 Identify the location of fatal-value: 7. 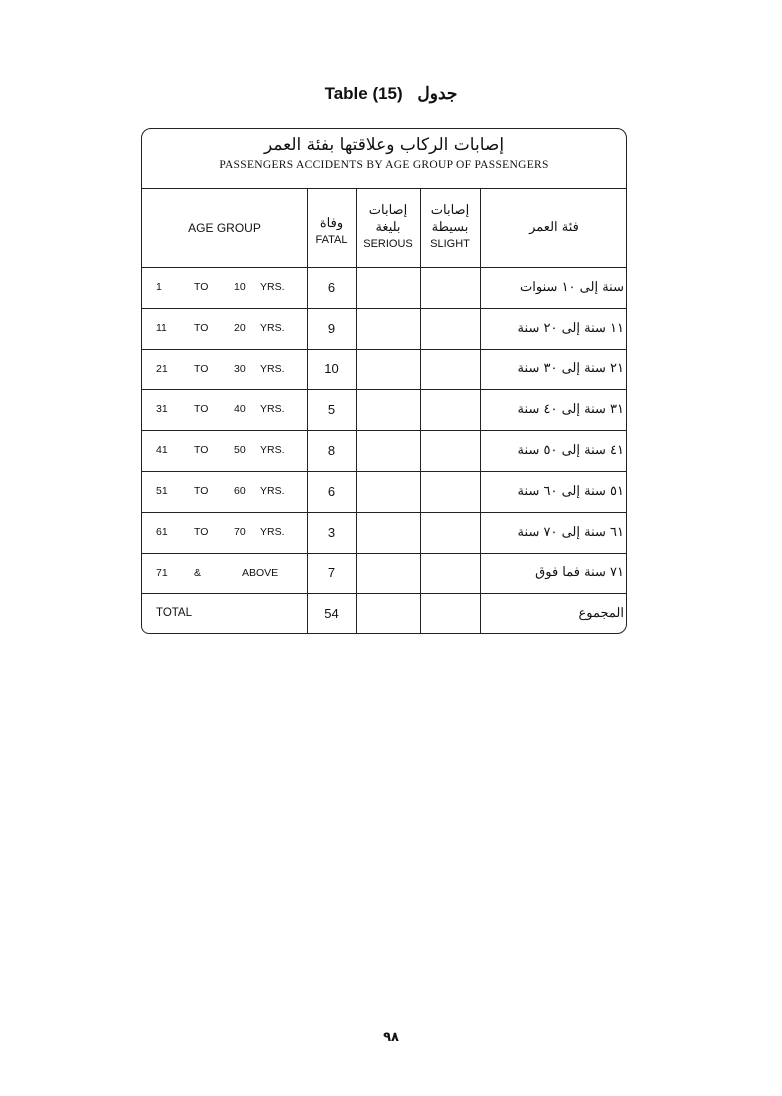
(331, 573).